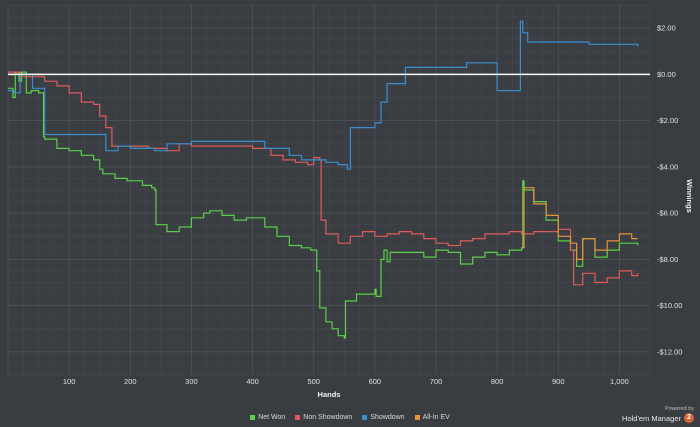 The image size is (700, 427). What do you see at coordinates (375, 381) in the screenshot?
I see `x-tick-label: 600` at bounding box center [375, 381].